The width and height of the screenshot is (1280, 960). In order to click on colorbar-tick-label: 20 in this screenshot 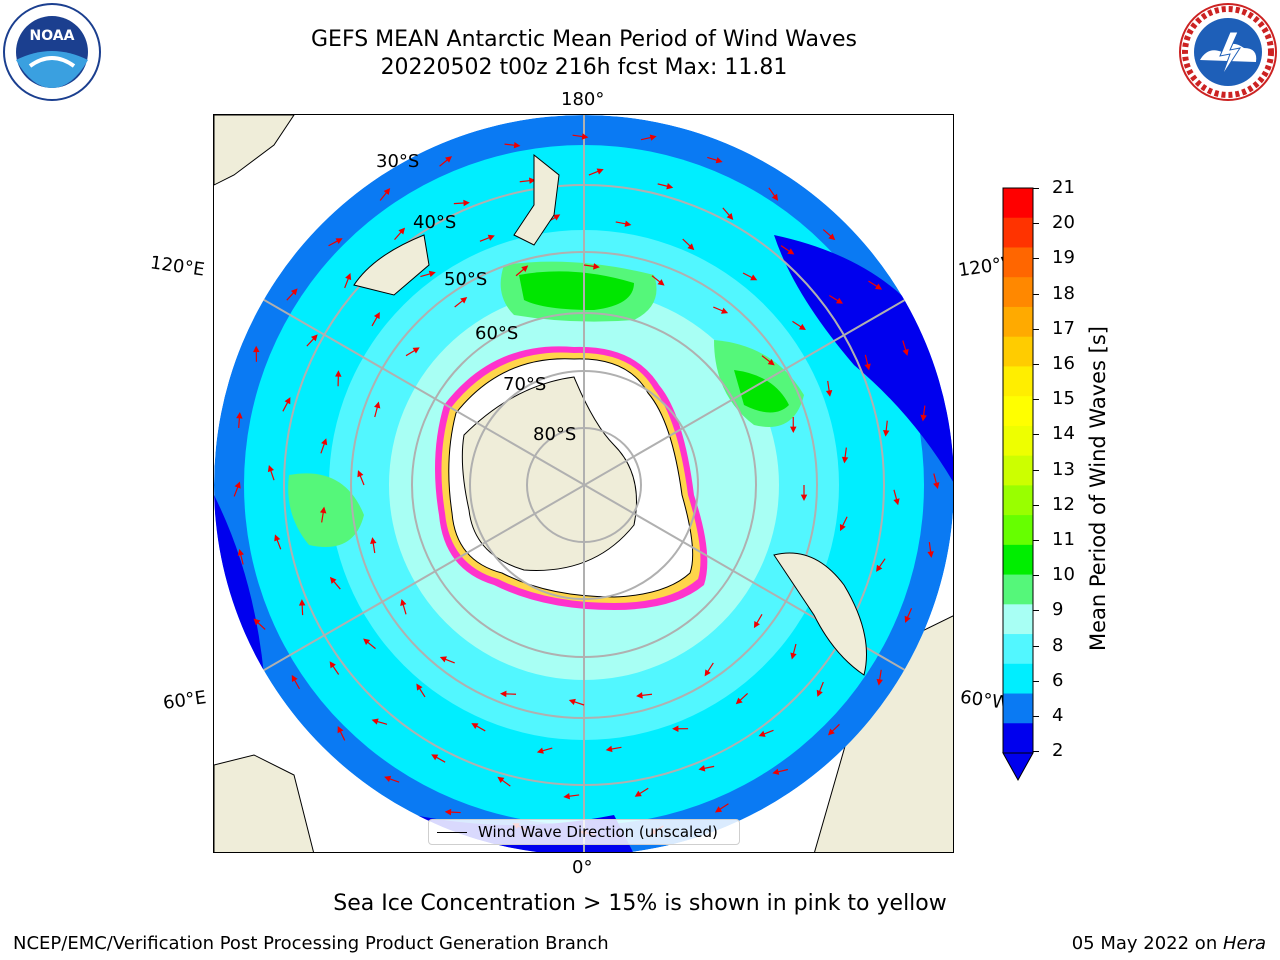, I will do `click(1063, 223)`.